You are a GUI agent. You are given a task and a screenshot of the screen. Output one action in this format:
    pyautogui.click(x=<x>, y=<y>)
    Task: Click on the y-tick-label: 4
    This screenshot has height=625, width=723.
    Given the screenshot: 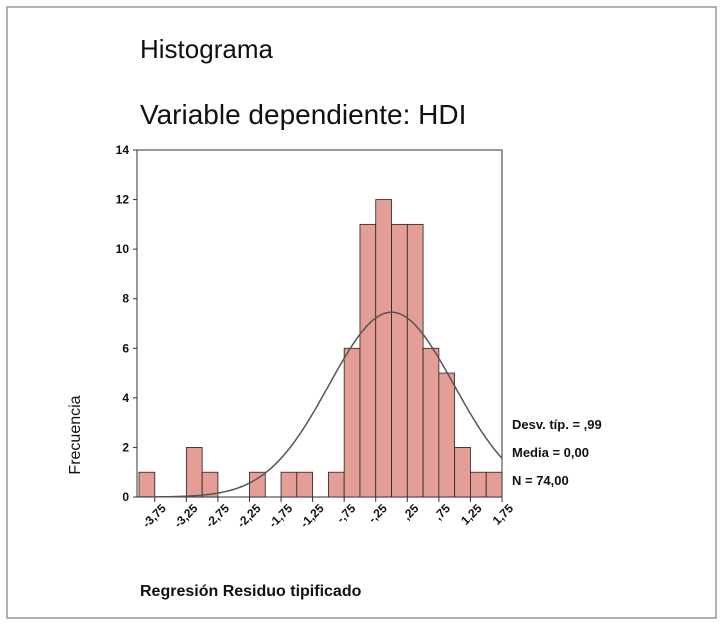 What is the action you would take?
    pyautogui.click(x=125, y=398)
    